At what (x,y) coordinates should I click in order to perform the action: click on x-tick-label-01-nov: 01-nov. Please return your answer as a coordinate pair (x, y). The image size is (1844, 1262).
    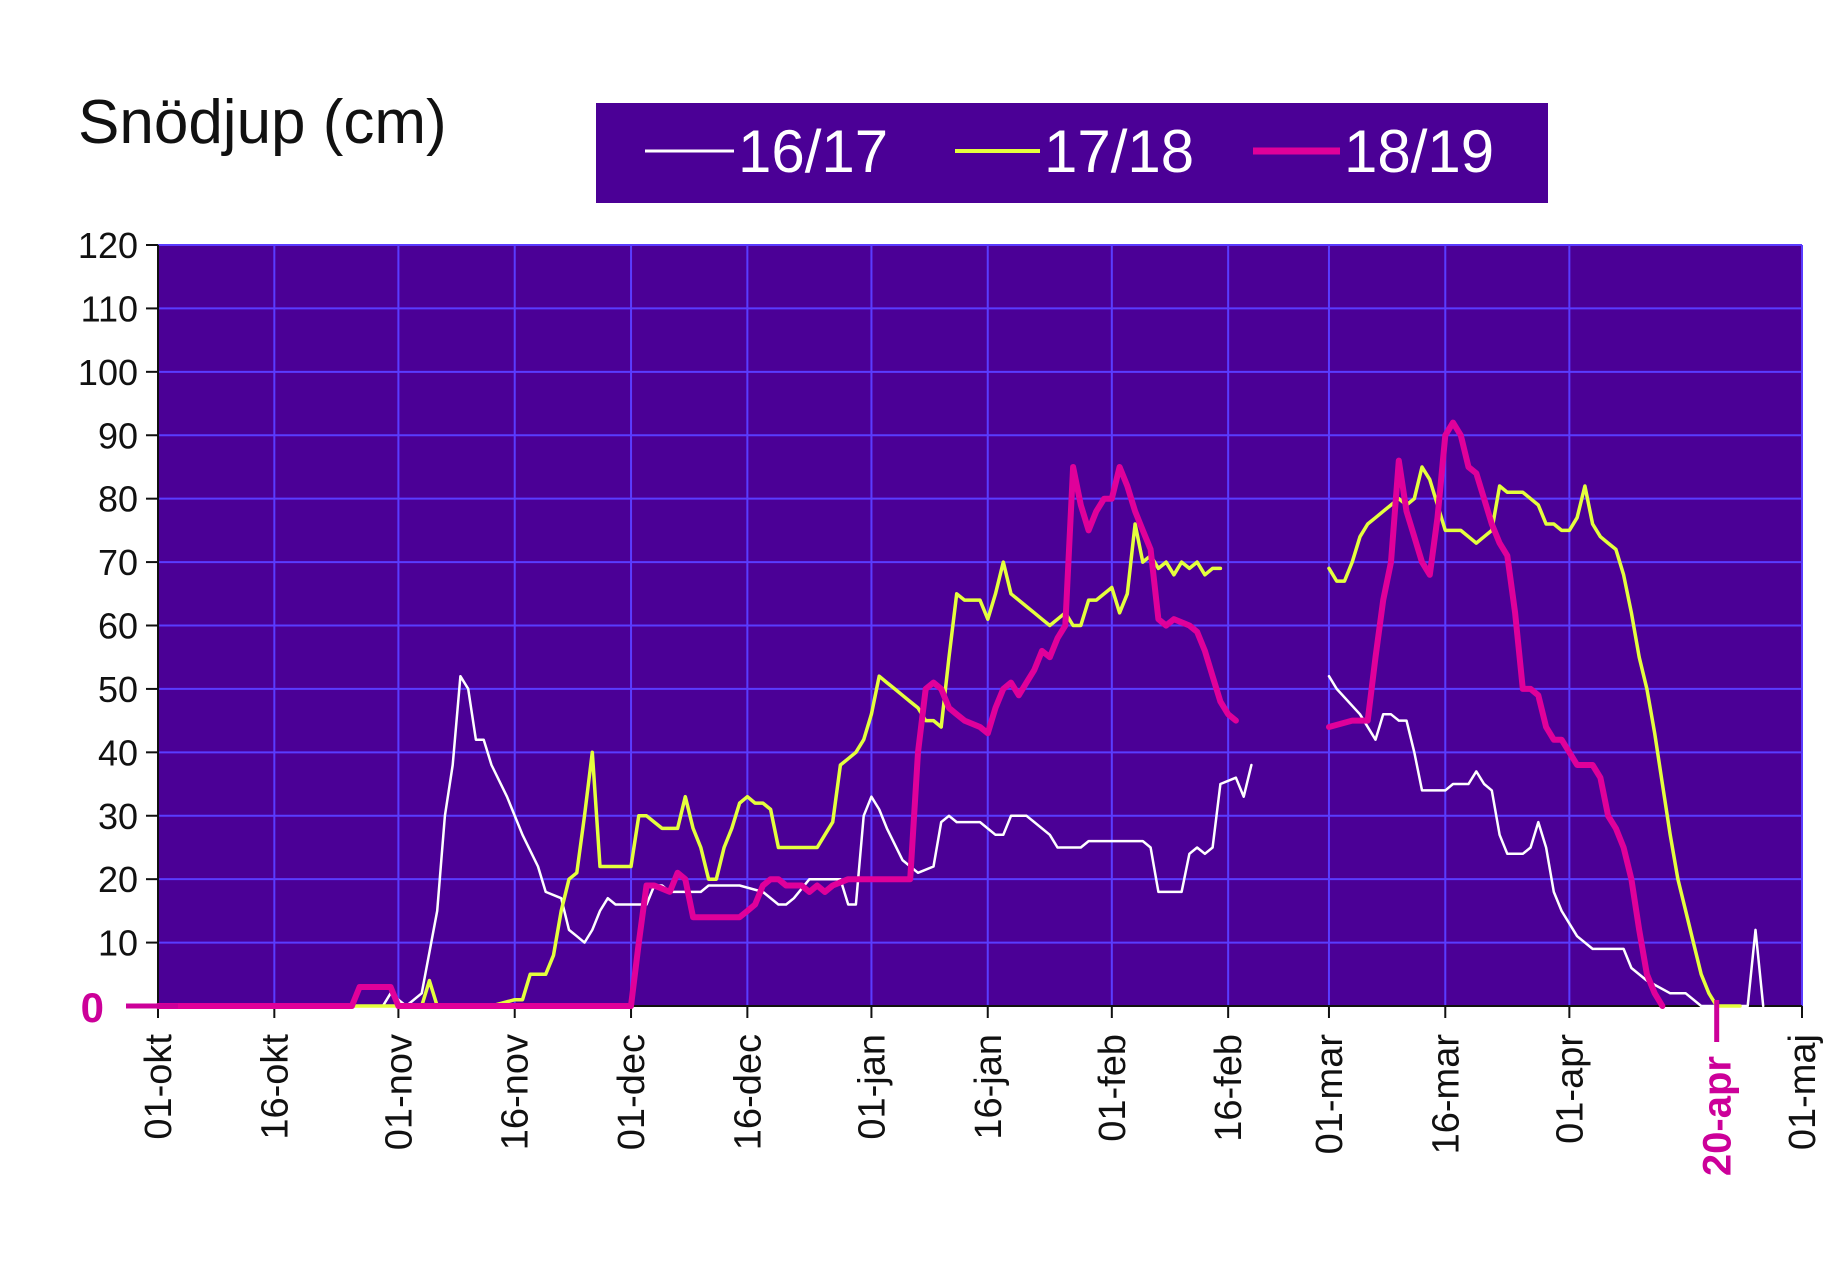
    Looking at the image, I should click on (399, 1092).